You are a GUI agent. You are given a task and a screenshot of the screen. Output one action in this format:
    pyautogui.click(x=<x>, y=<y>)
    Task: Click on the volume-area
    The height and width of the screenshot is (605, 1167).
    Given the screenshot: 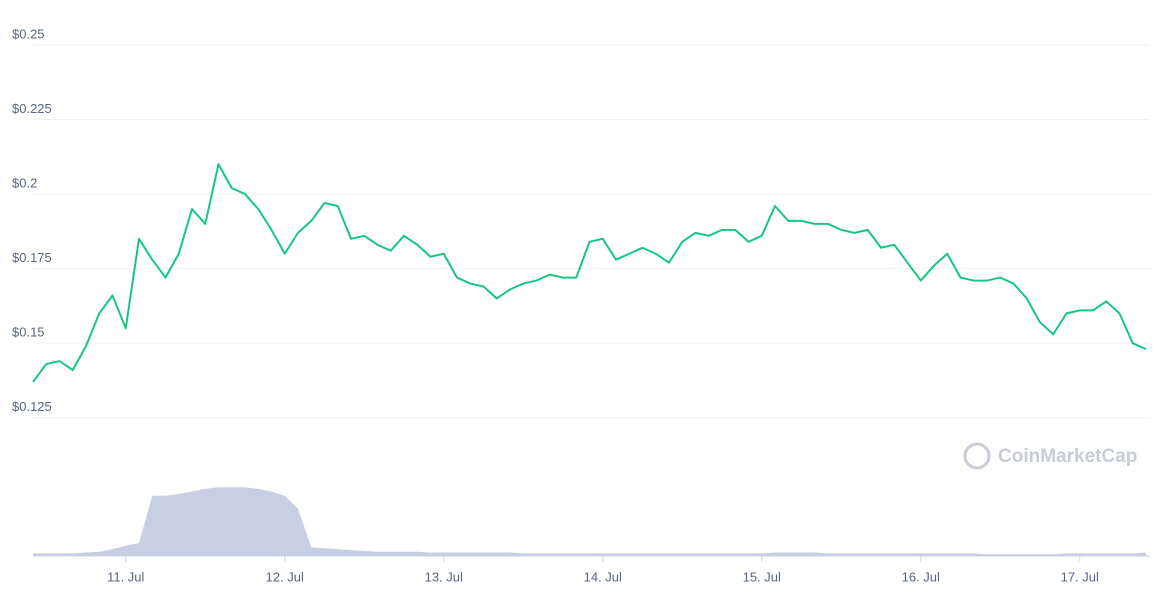 What is the action you would take?
    pyautogui.click(x=589, y=521)
    